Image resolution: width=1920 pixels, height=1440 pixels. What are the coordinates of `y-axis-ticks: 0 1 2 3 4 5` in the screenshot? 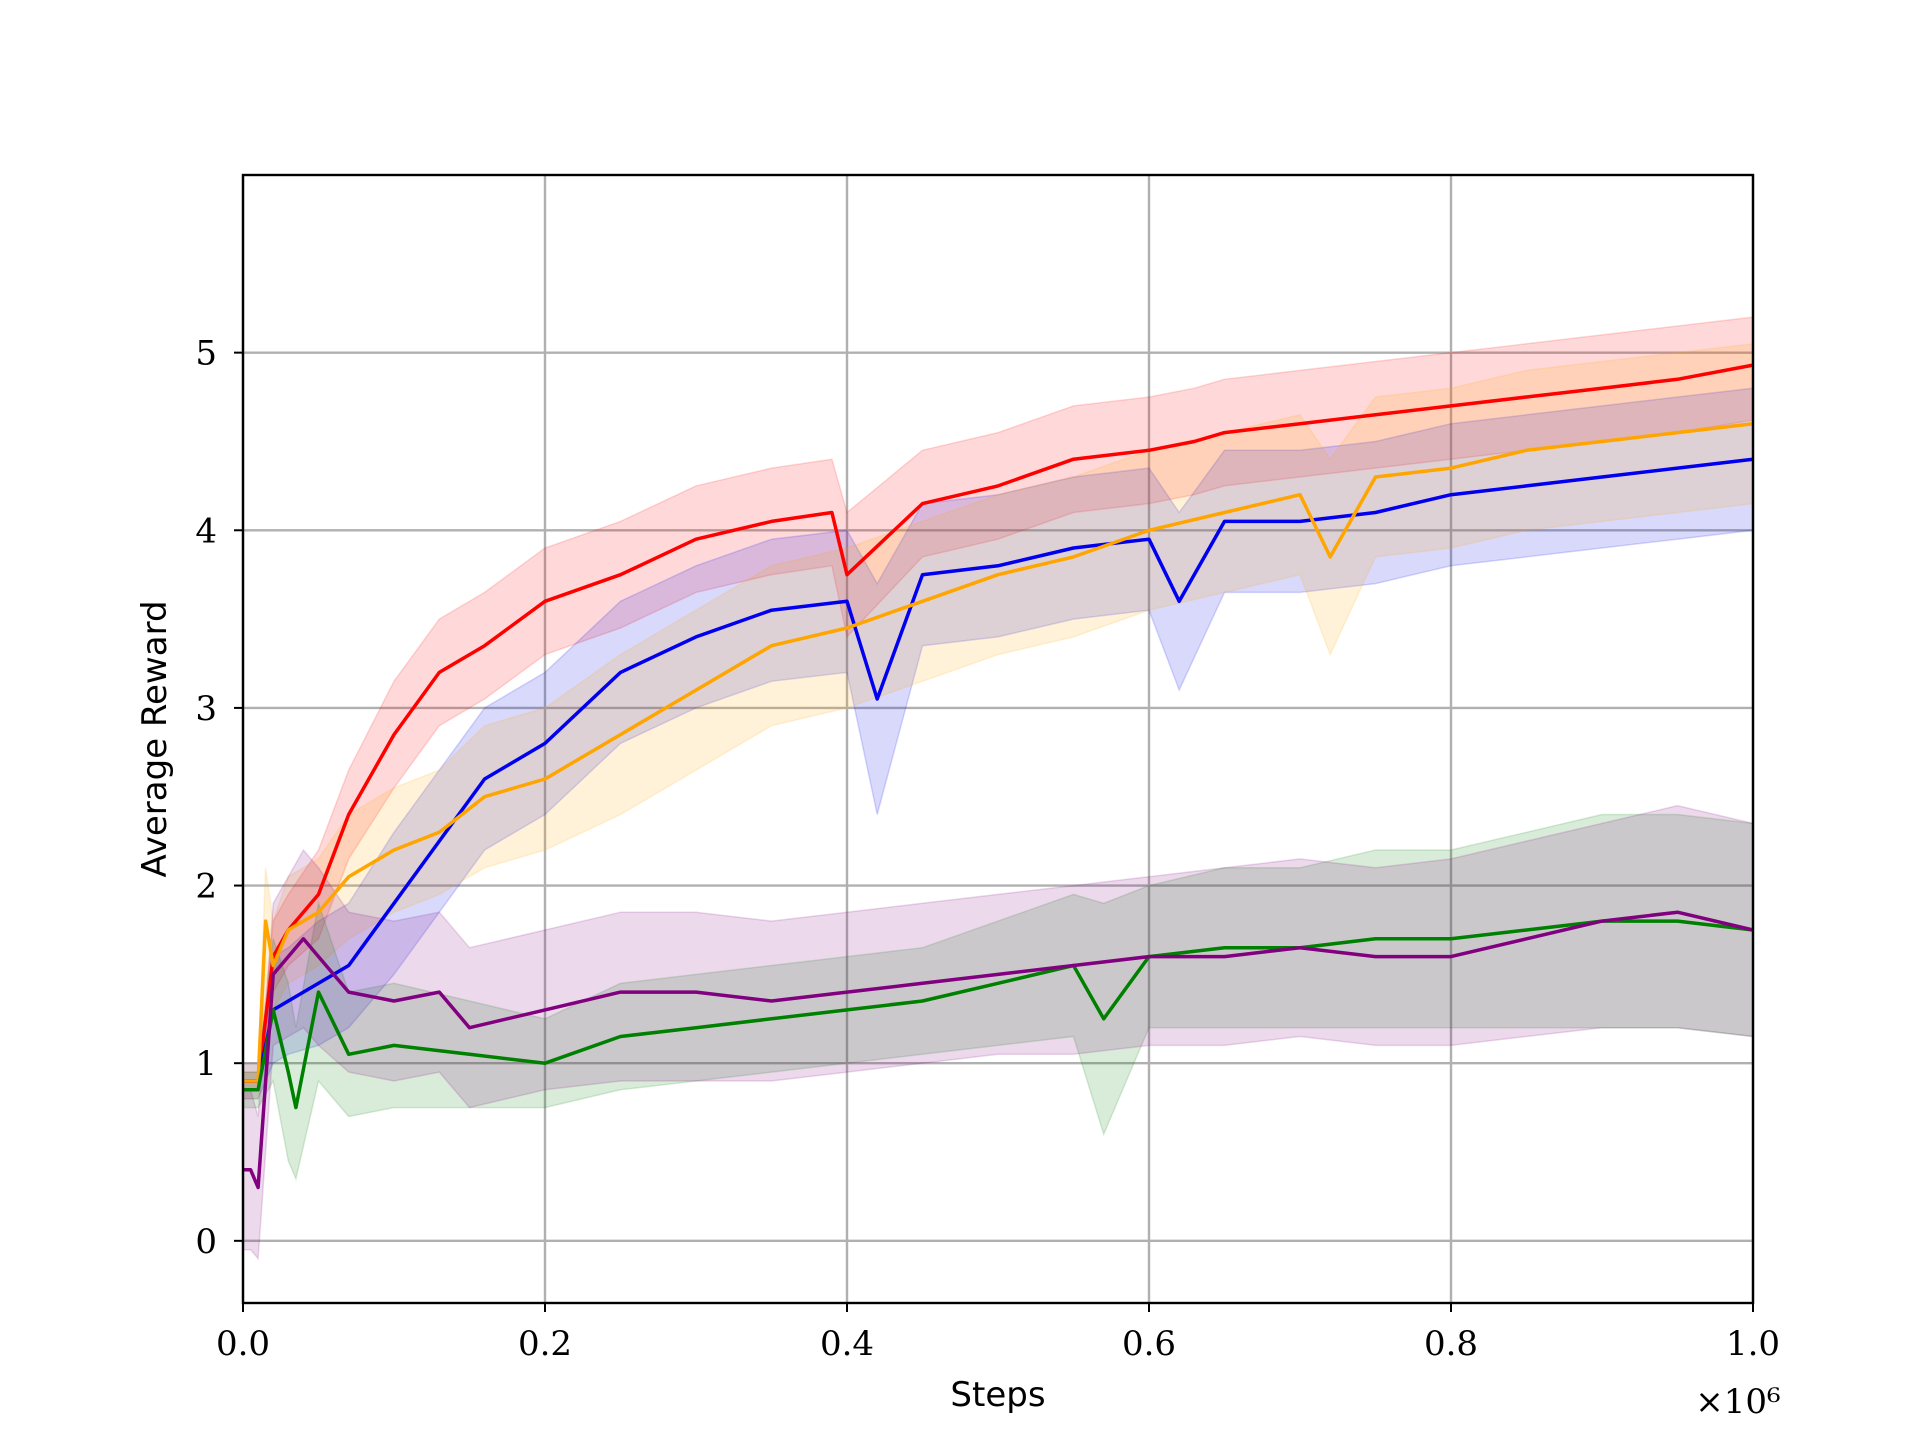 It's located at (219, 798).